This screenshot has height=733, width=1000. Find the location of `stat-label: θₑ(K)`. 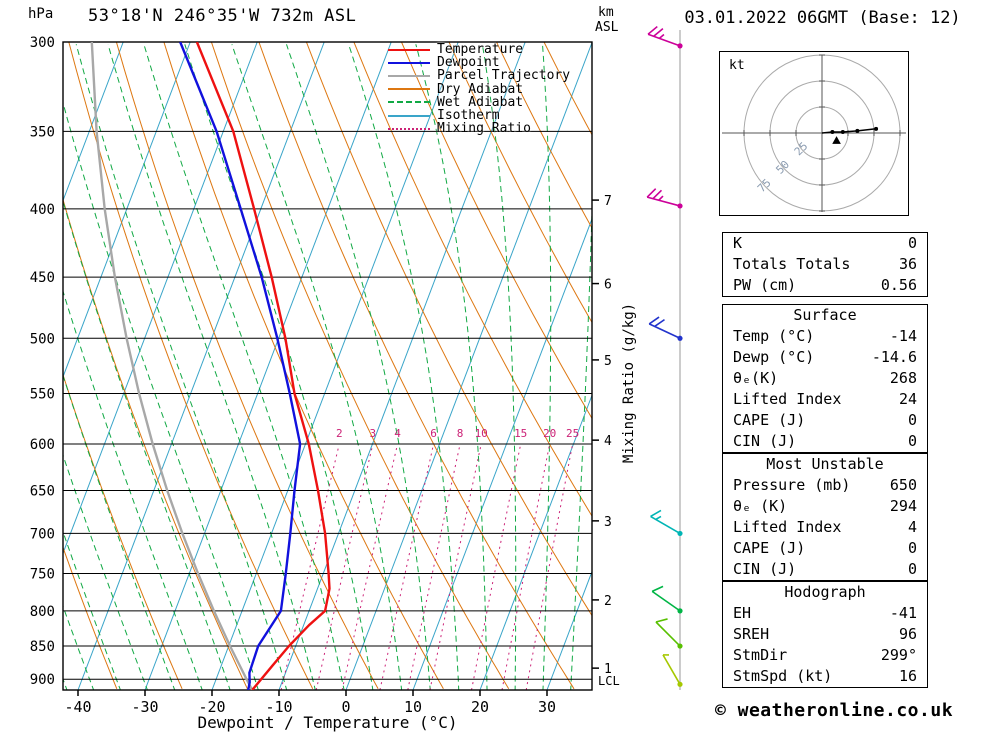

stat-label: θₑ(K) is located at coordinates (756, 378).